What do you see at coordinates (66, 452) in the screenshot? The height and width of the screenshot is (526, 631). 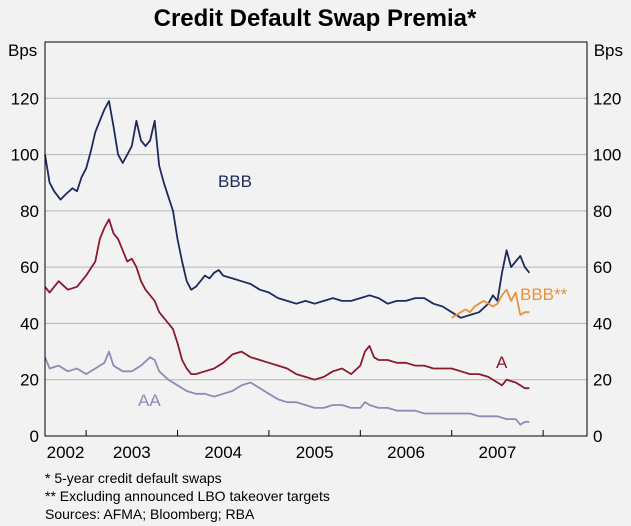 I see `x-tick-label: 2002` at bounding box center [66, 452].